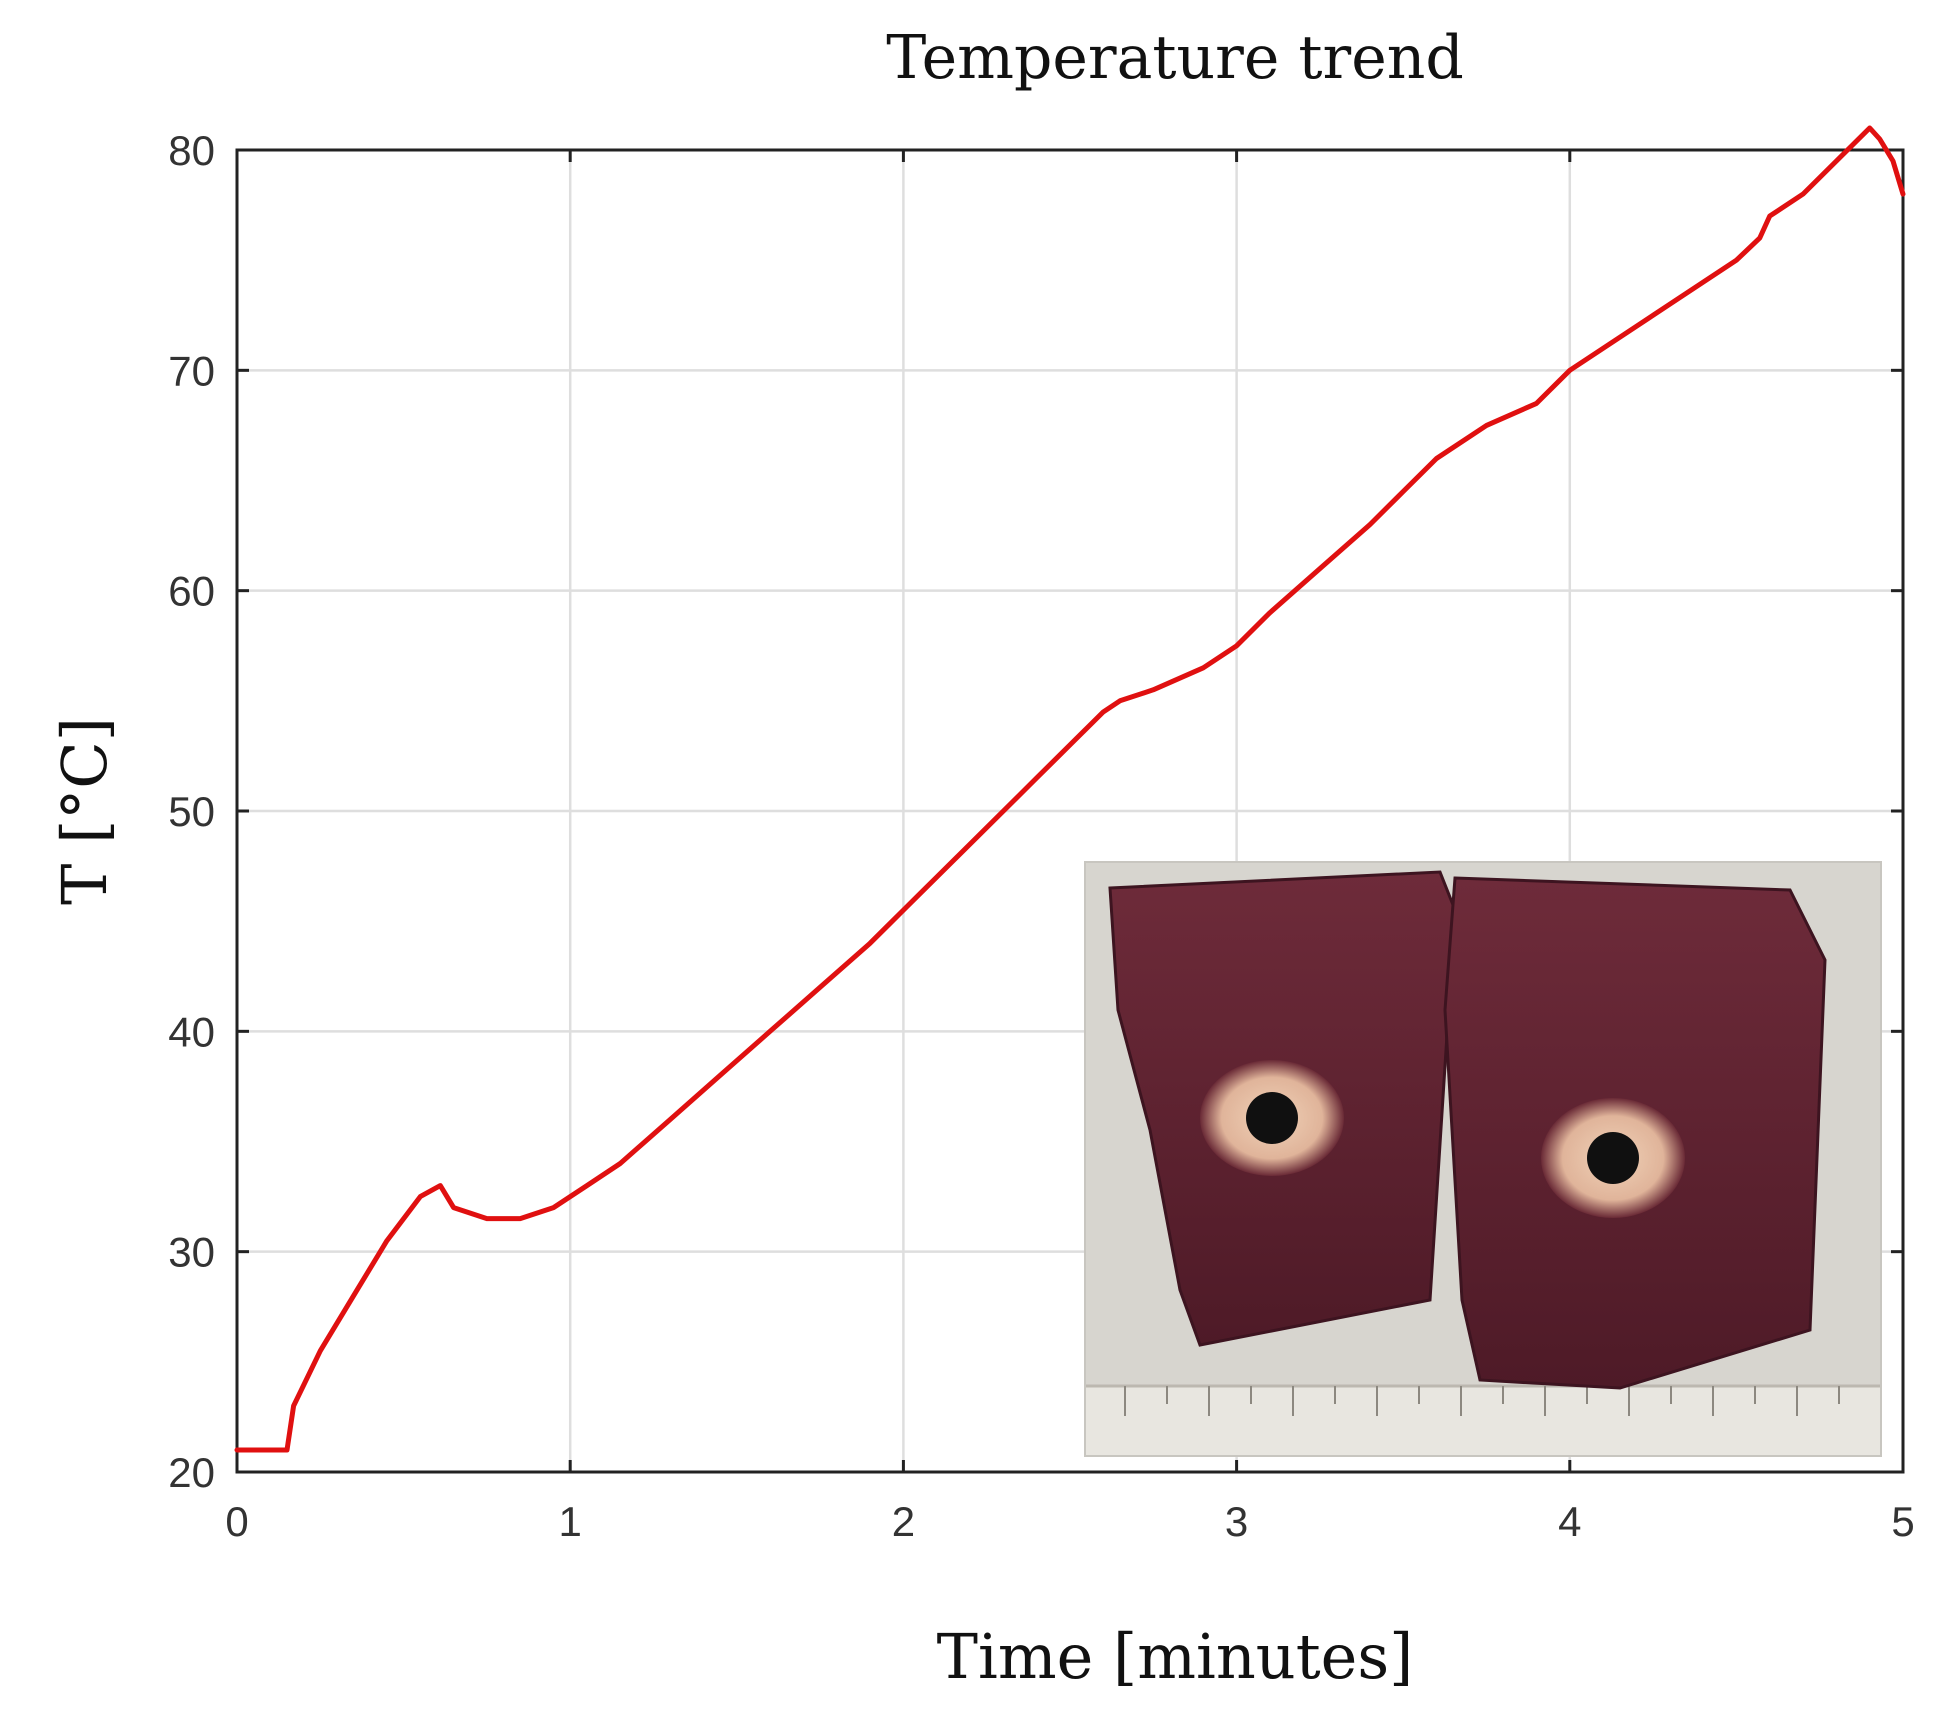  I want to click on y-tick-label: 60, so click(191, 591).